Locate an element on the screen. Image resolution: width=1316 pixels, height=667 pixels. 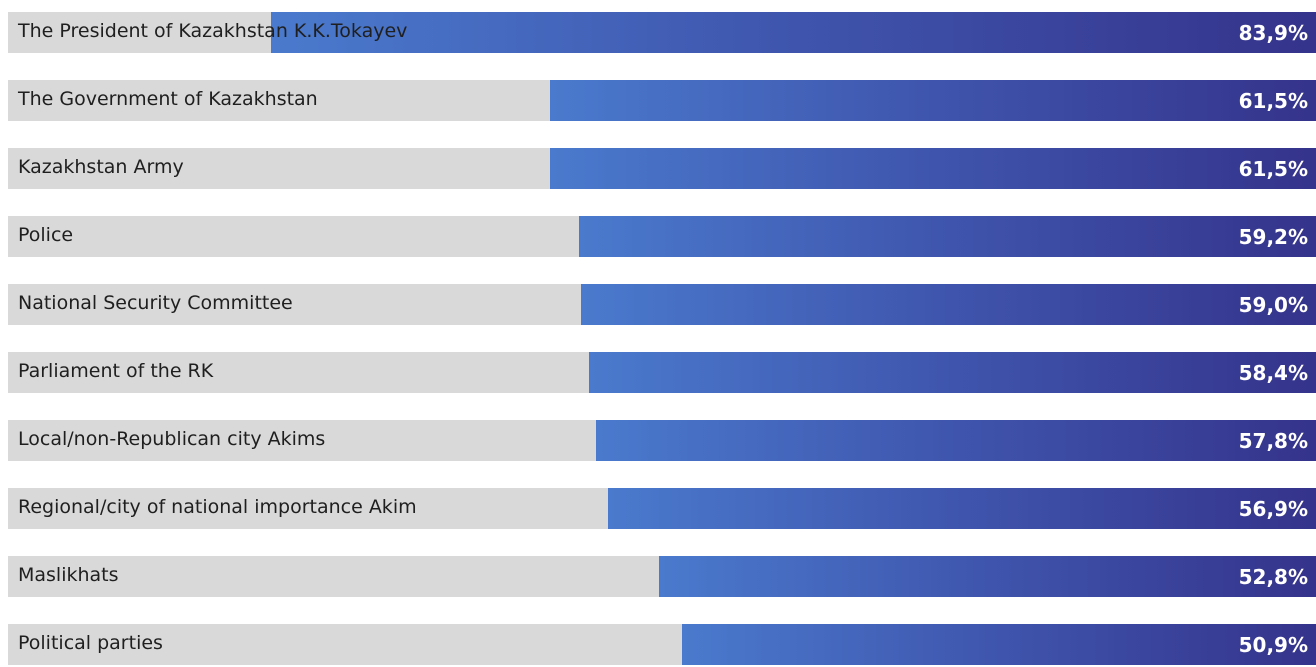
value-label: 59,0% is located at coordinates (1273, 305).